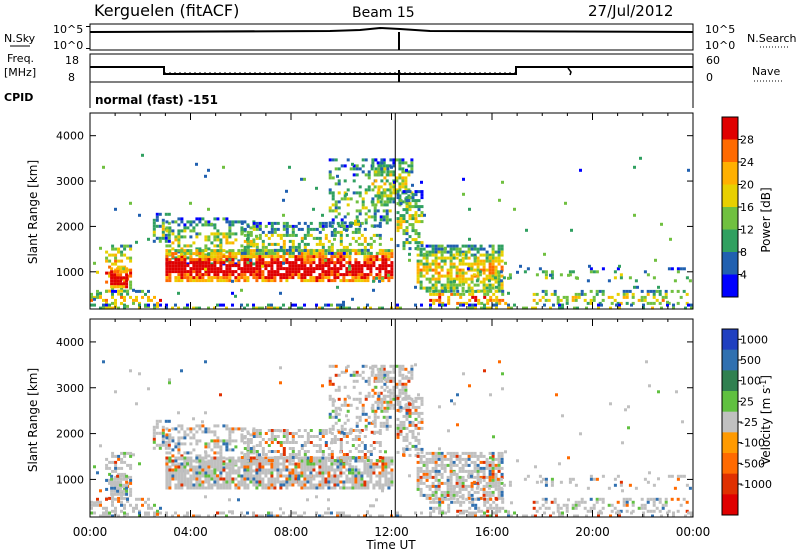  What do you see at coordinates (749, 422) in the screenshot?
I see `colorbar-tick-label: -25` at bounding box center [749, 422].